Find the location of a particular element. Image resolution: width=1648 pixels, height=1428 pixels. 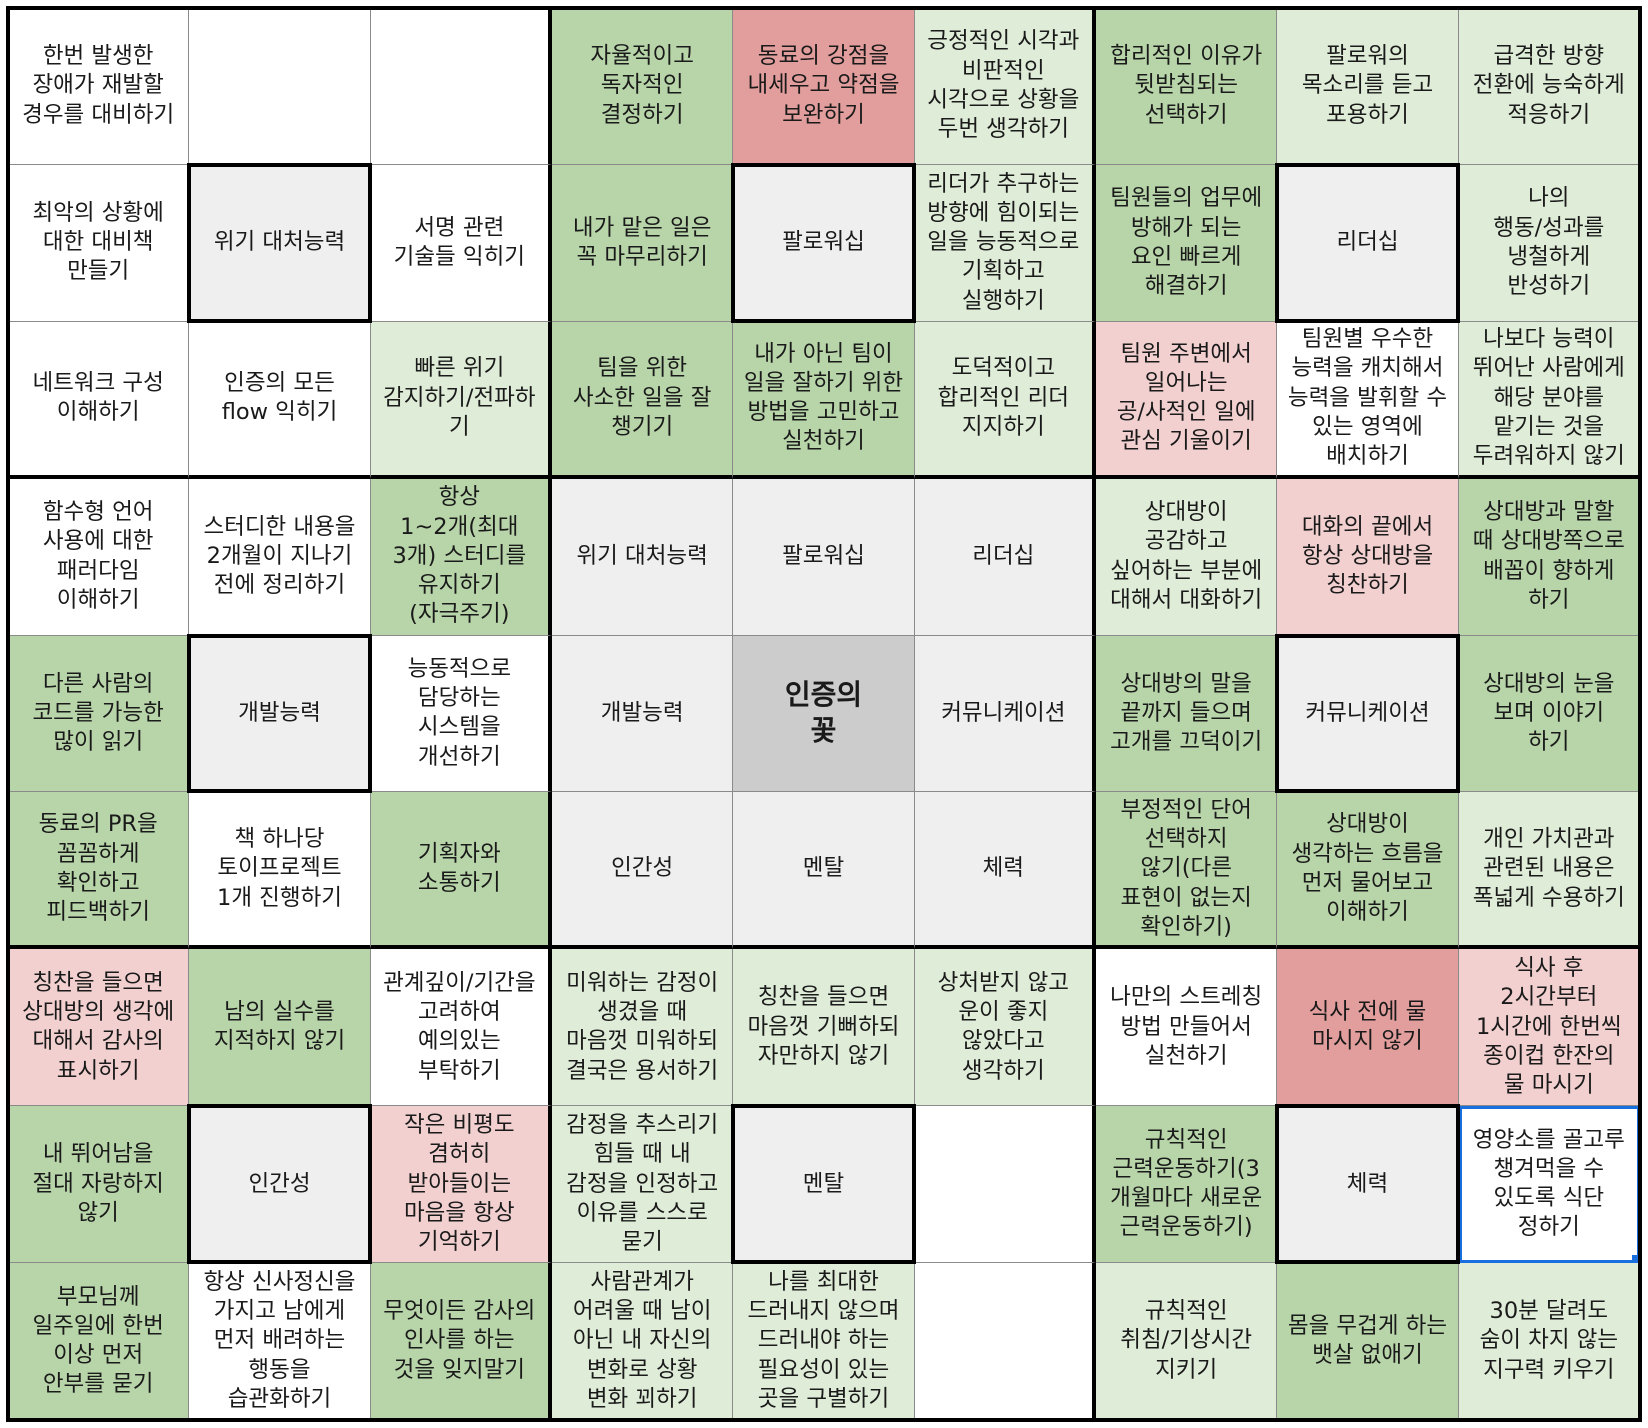

grid-cell-r5-c1: 책 하나당 토이프로젝트 1개 진행하기 is located at coordinates (280, 871).